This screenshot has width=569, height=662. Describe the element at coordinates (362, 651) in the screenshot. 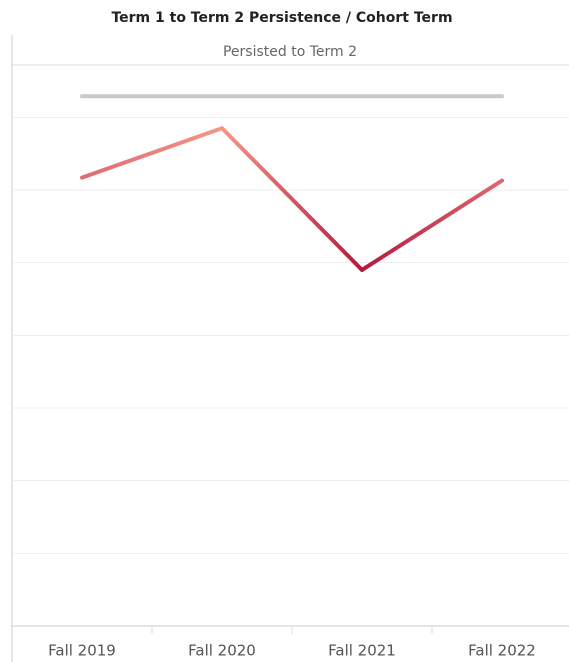

I see `x-tick-label: Fall 2021` at that location.